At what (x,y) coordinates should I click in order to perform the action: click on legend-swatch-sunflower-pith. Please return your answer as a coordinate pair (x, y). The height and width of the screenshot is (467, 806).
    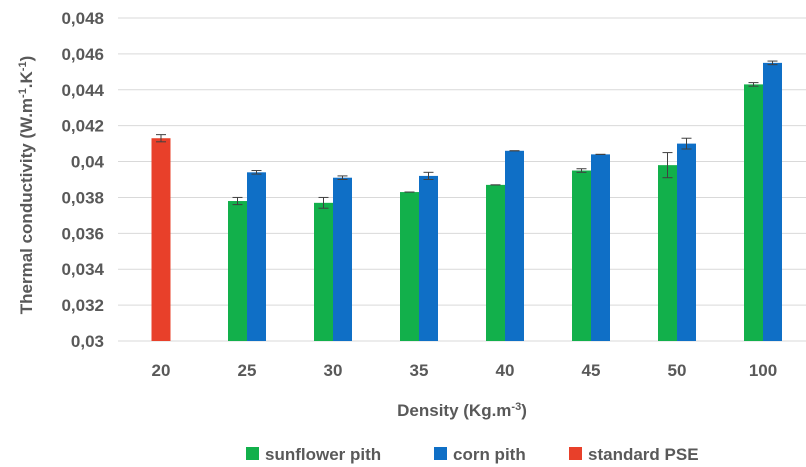
    Looking at the image, I should click on (252, 453).